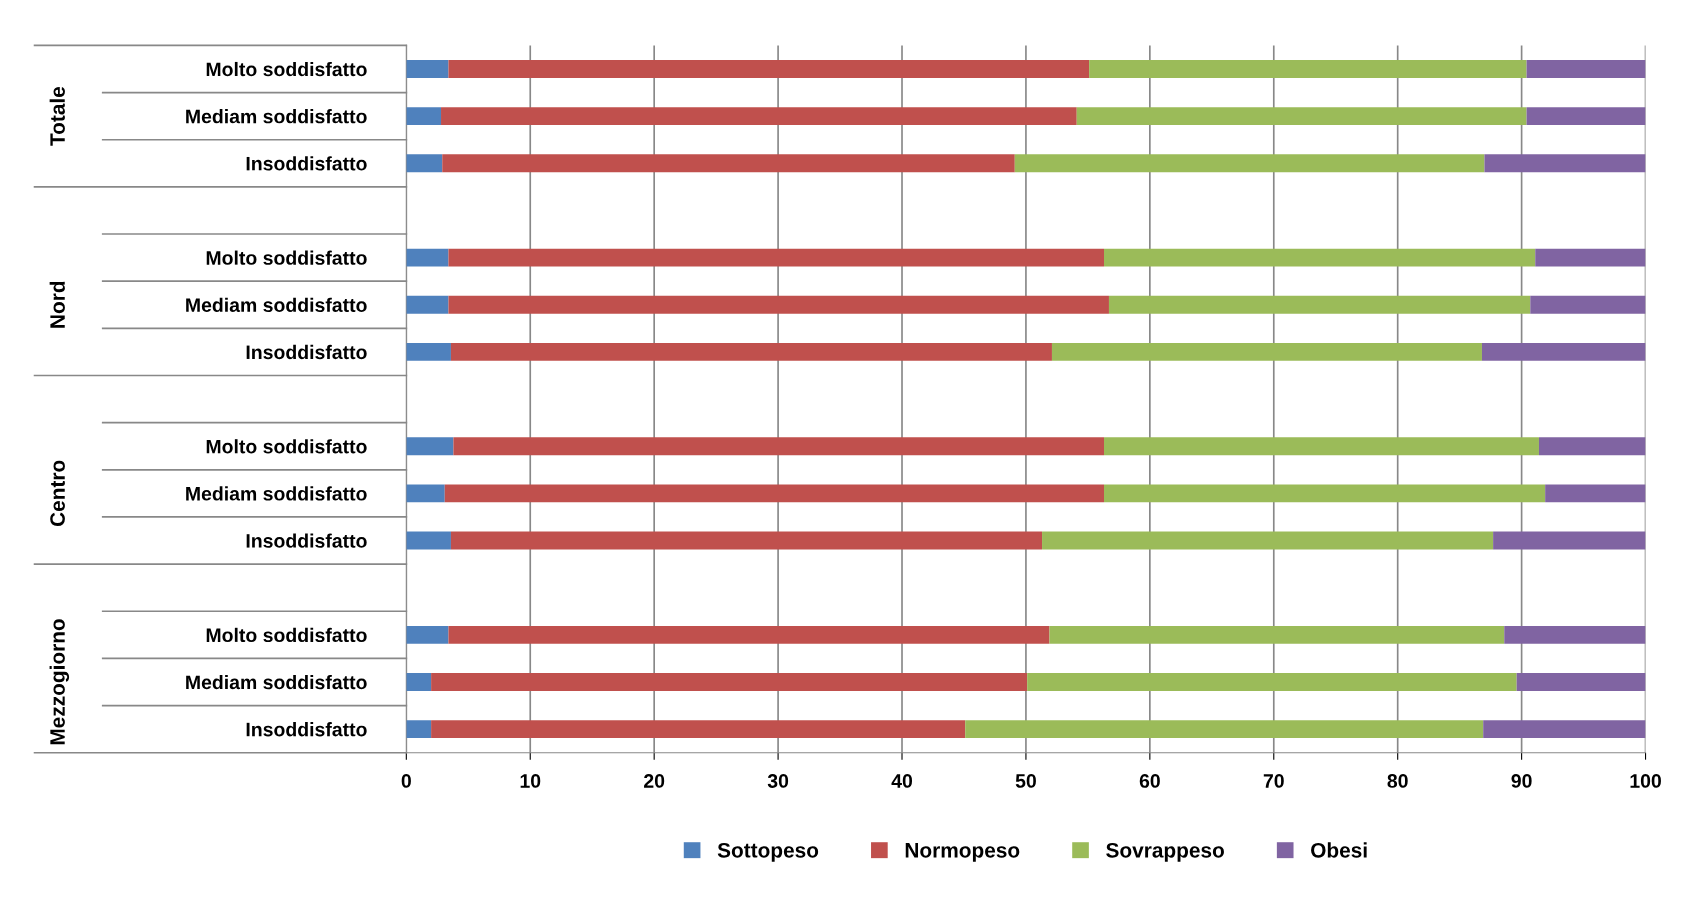 This screenshot has height=908, width=1686. I want to click on x-tick-label: 0, so click(406, 781).